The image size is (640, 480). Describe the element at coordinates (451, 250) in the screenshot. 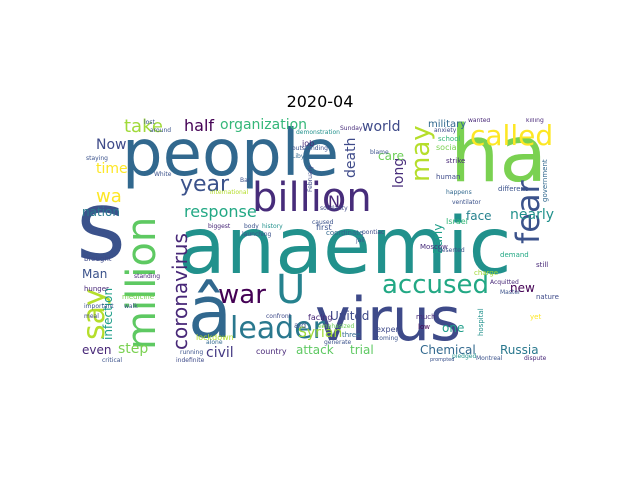

I see `word-deserted: deserted` at that location.